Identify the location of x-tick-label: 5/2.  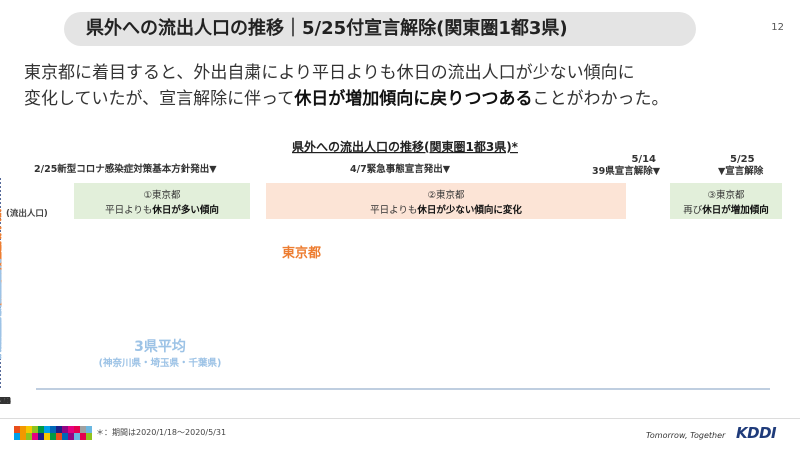
(4, 401).